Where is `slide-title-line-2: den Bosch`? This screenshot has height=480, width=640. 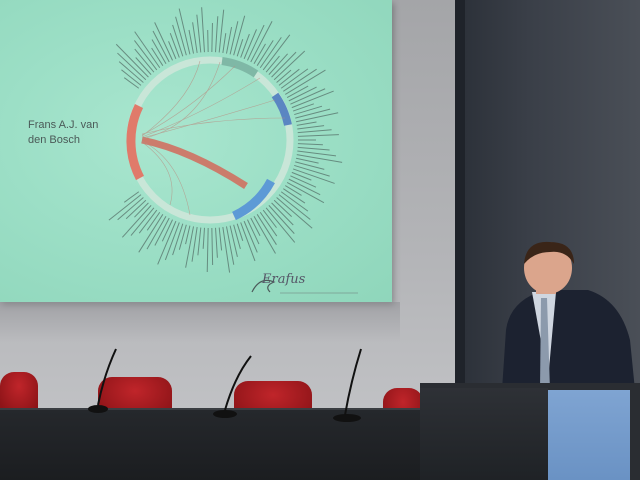 slide-title-line-2: den Bosch is located at coordinates (54, 140).